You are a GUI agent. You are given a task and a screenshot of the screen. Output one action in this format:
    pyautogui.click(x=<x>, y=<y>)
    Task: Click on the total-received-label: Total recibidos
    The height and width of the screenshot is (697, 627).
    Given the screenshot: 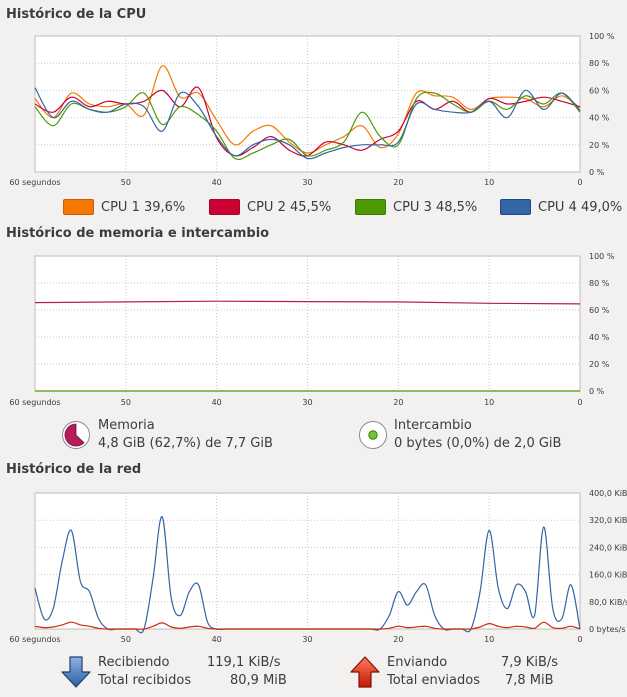 What is the action you would take?
    pyautogui.click(x=145, y=680)
    